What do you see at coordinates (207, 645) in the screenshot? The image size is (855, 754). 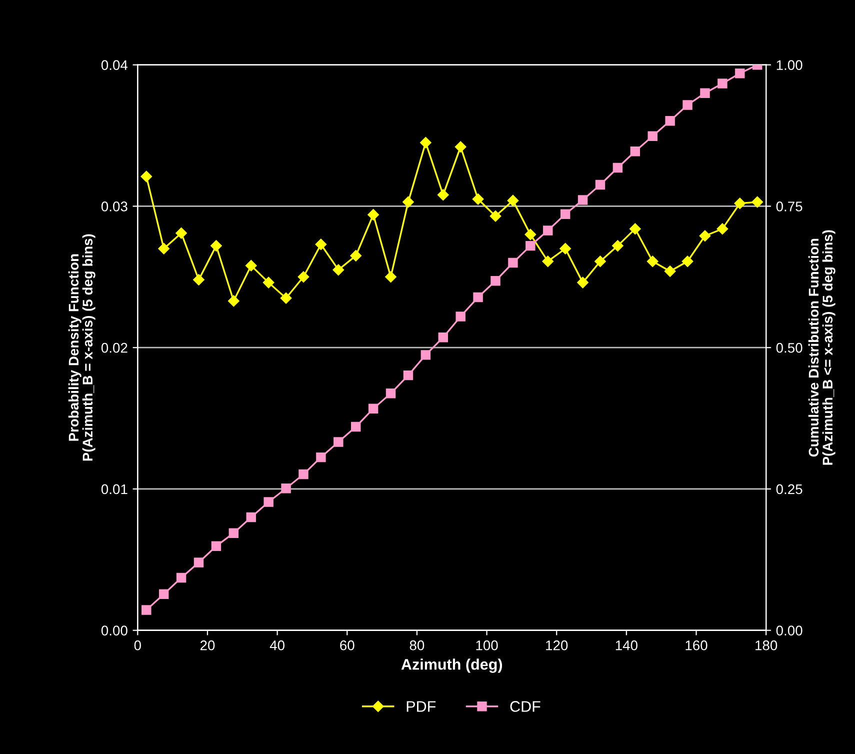 I see `x-tick-label: 20` at bounding box center [207, 645].